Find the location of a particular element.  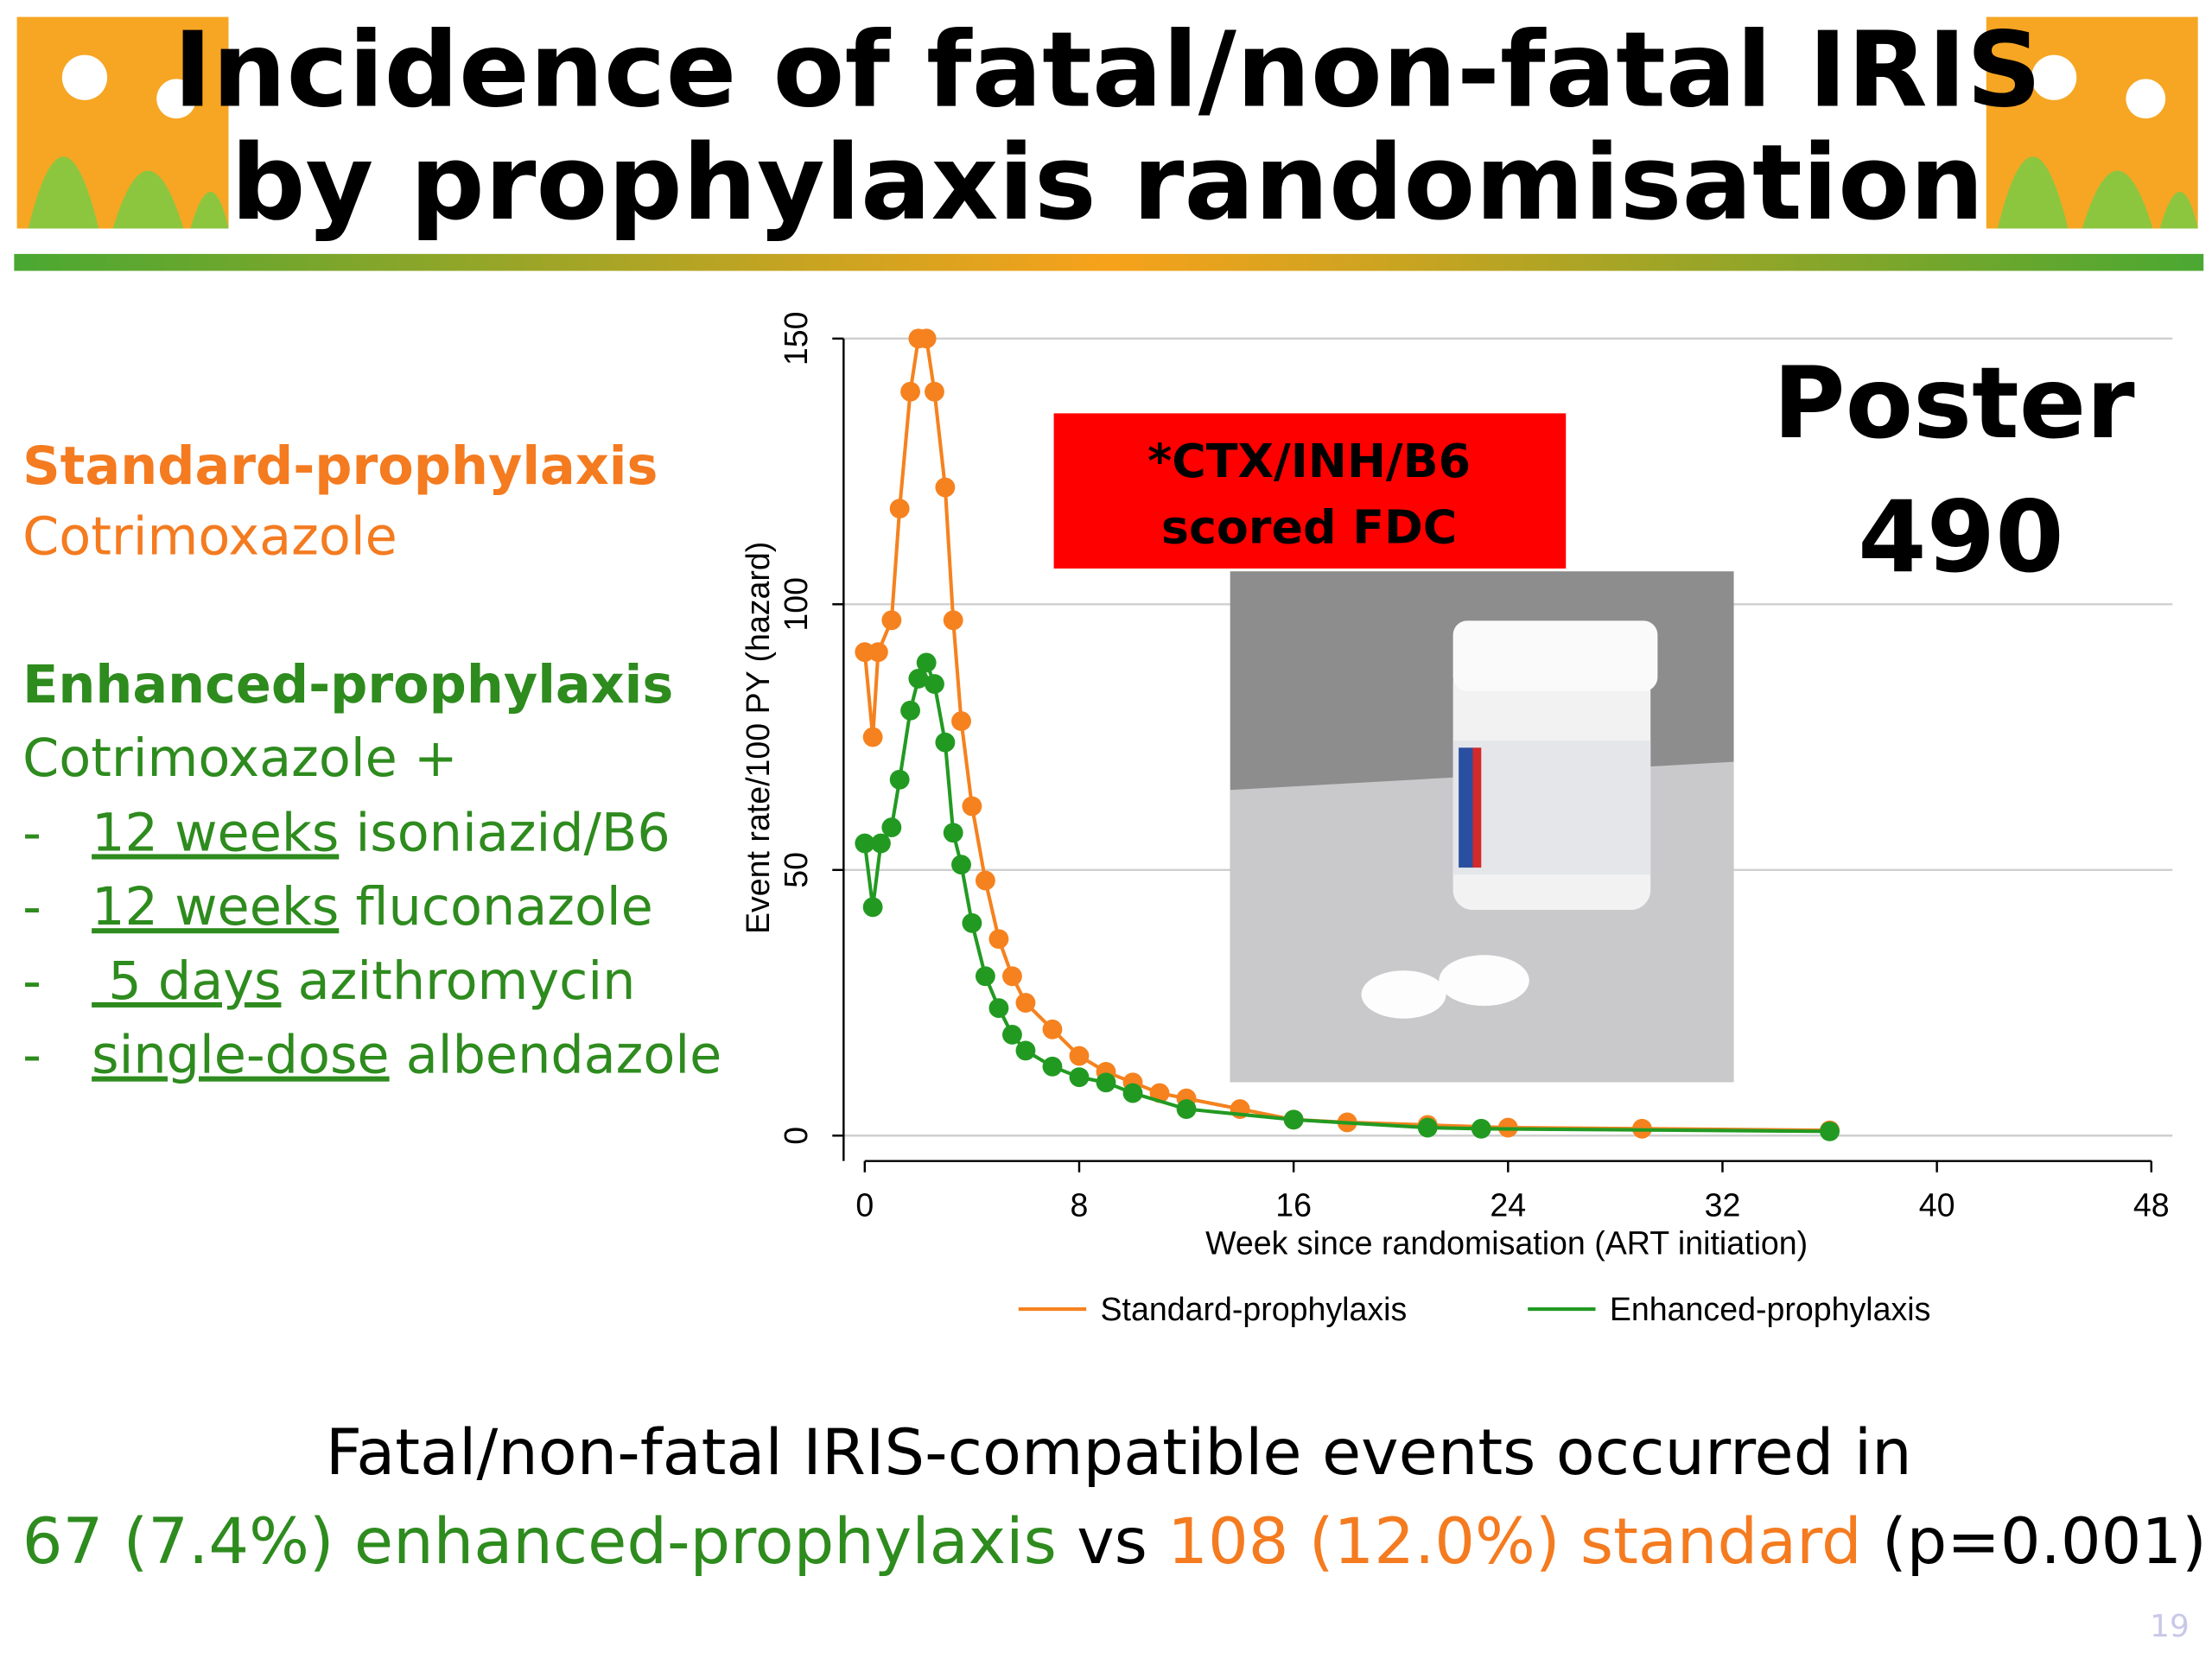

footer-segment: 67 (7.4%) enhanced-prophylaxis is located at coordinates (539, 1542).